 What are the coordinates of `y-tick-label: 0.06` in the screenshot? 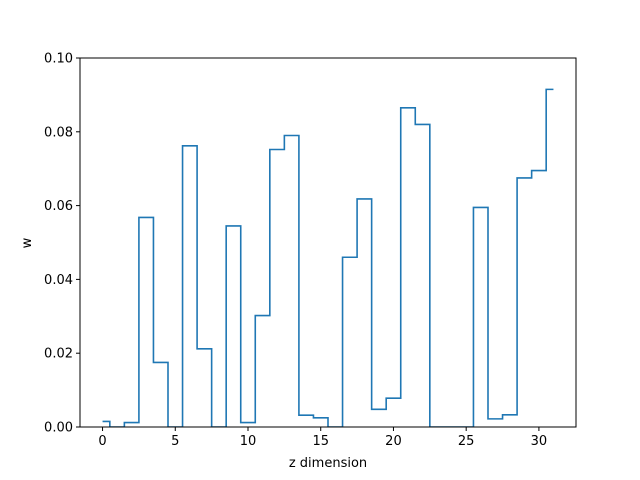 It's located at (58, 206).